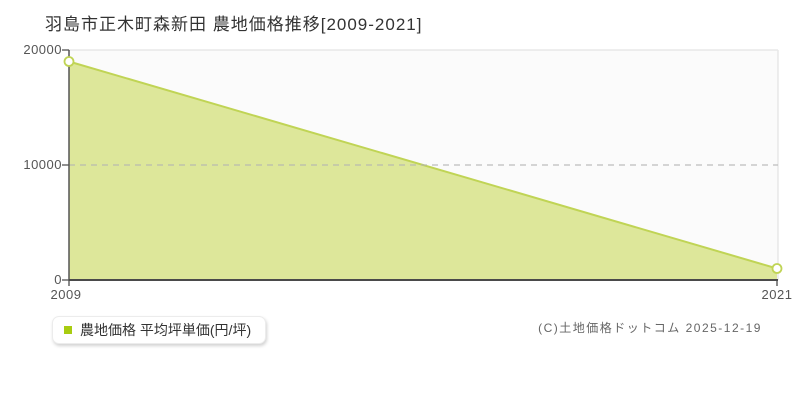 Image resolution: width=800 pixels, height=400 pixels. Describe the element at coordinates (234, 24) in the screenshot. I see `chart-title: 羽島市正木町森新田 農地価格推移[2009-2021]` at that location.